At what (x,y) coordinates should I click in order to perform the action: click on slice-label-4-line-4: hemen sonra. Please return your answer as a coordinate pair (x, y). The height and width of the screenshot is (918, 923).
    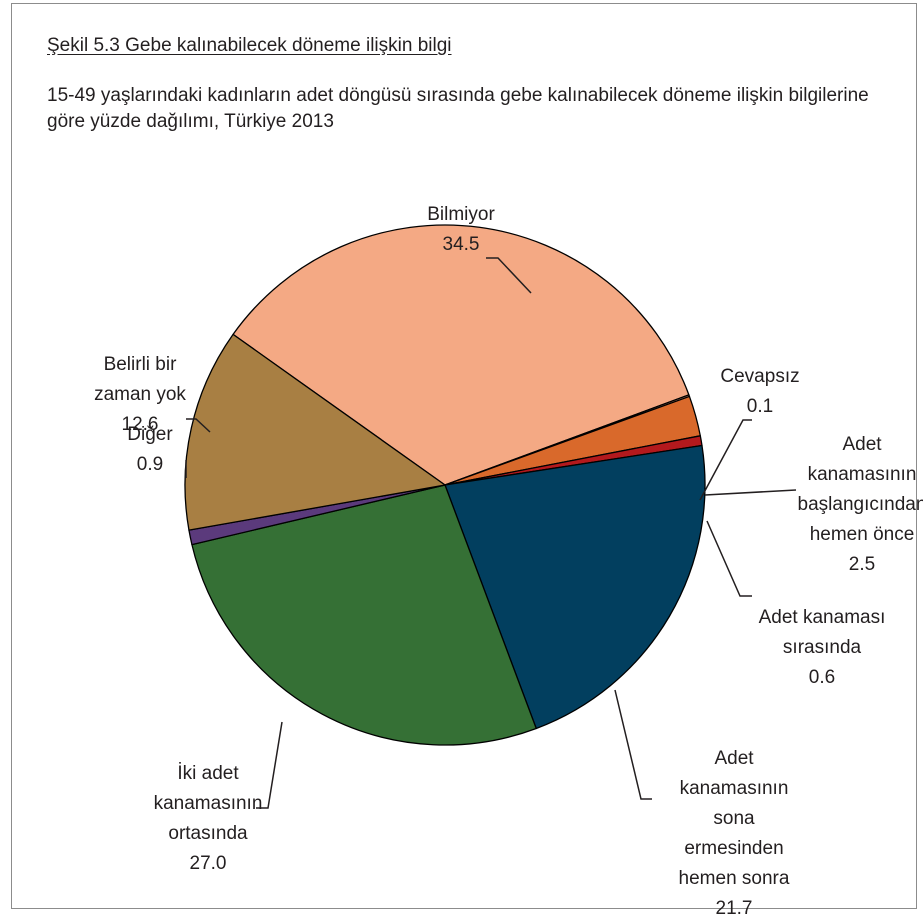
    Looking at the image, I should click on (734, 878).